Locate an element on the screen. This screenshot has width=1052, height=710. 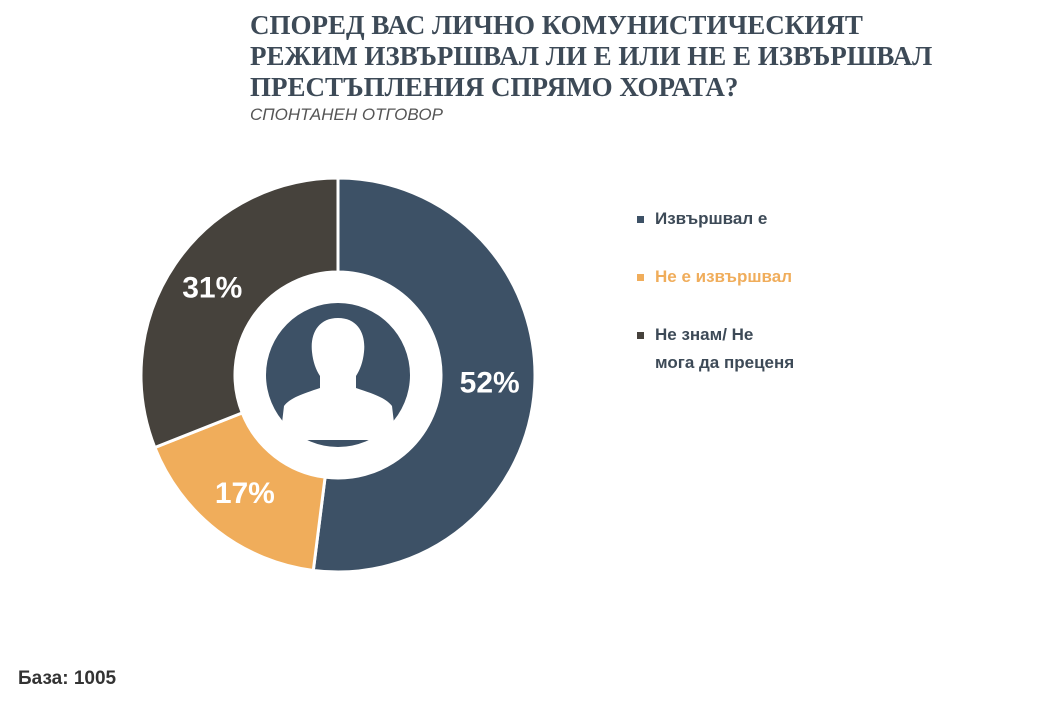
legend-item: Извършвал е is located at coordinates (717, 219).